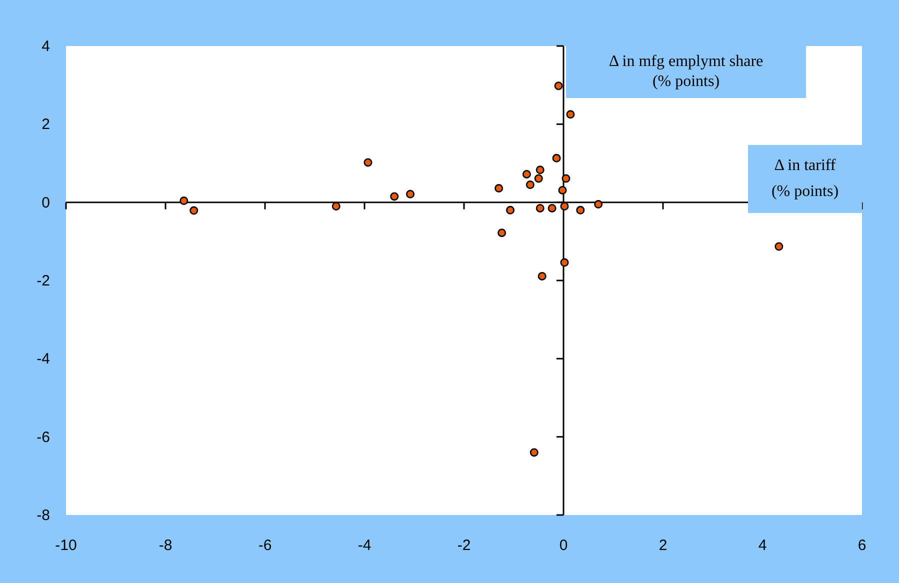 This screenshot has width=899, height=583. Describe the element at coordinates (805, 178) in the screenshot. I see `x-axis-title: Δ in tariff (% points)` at that location.